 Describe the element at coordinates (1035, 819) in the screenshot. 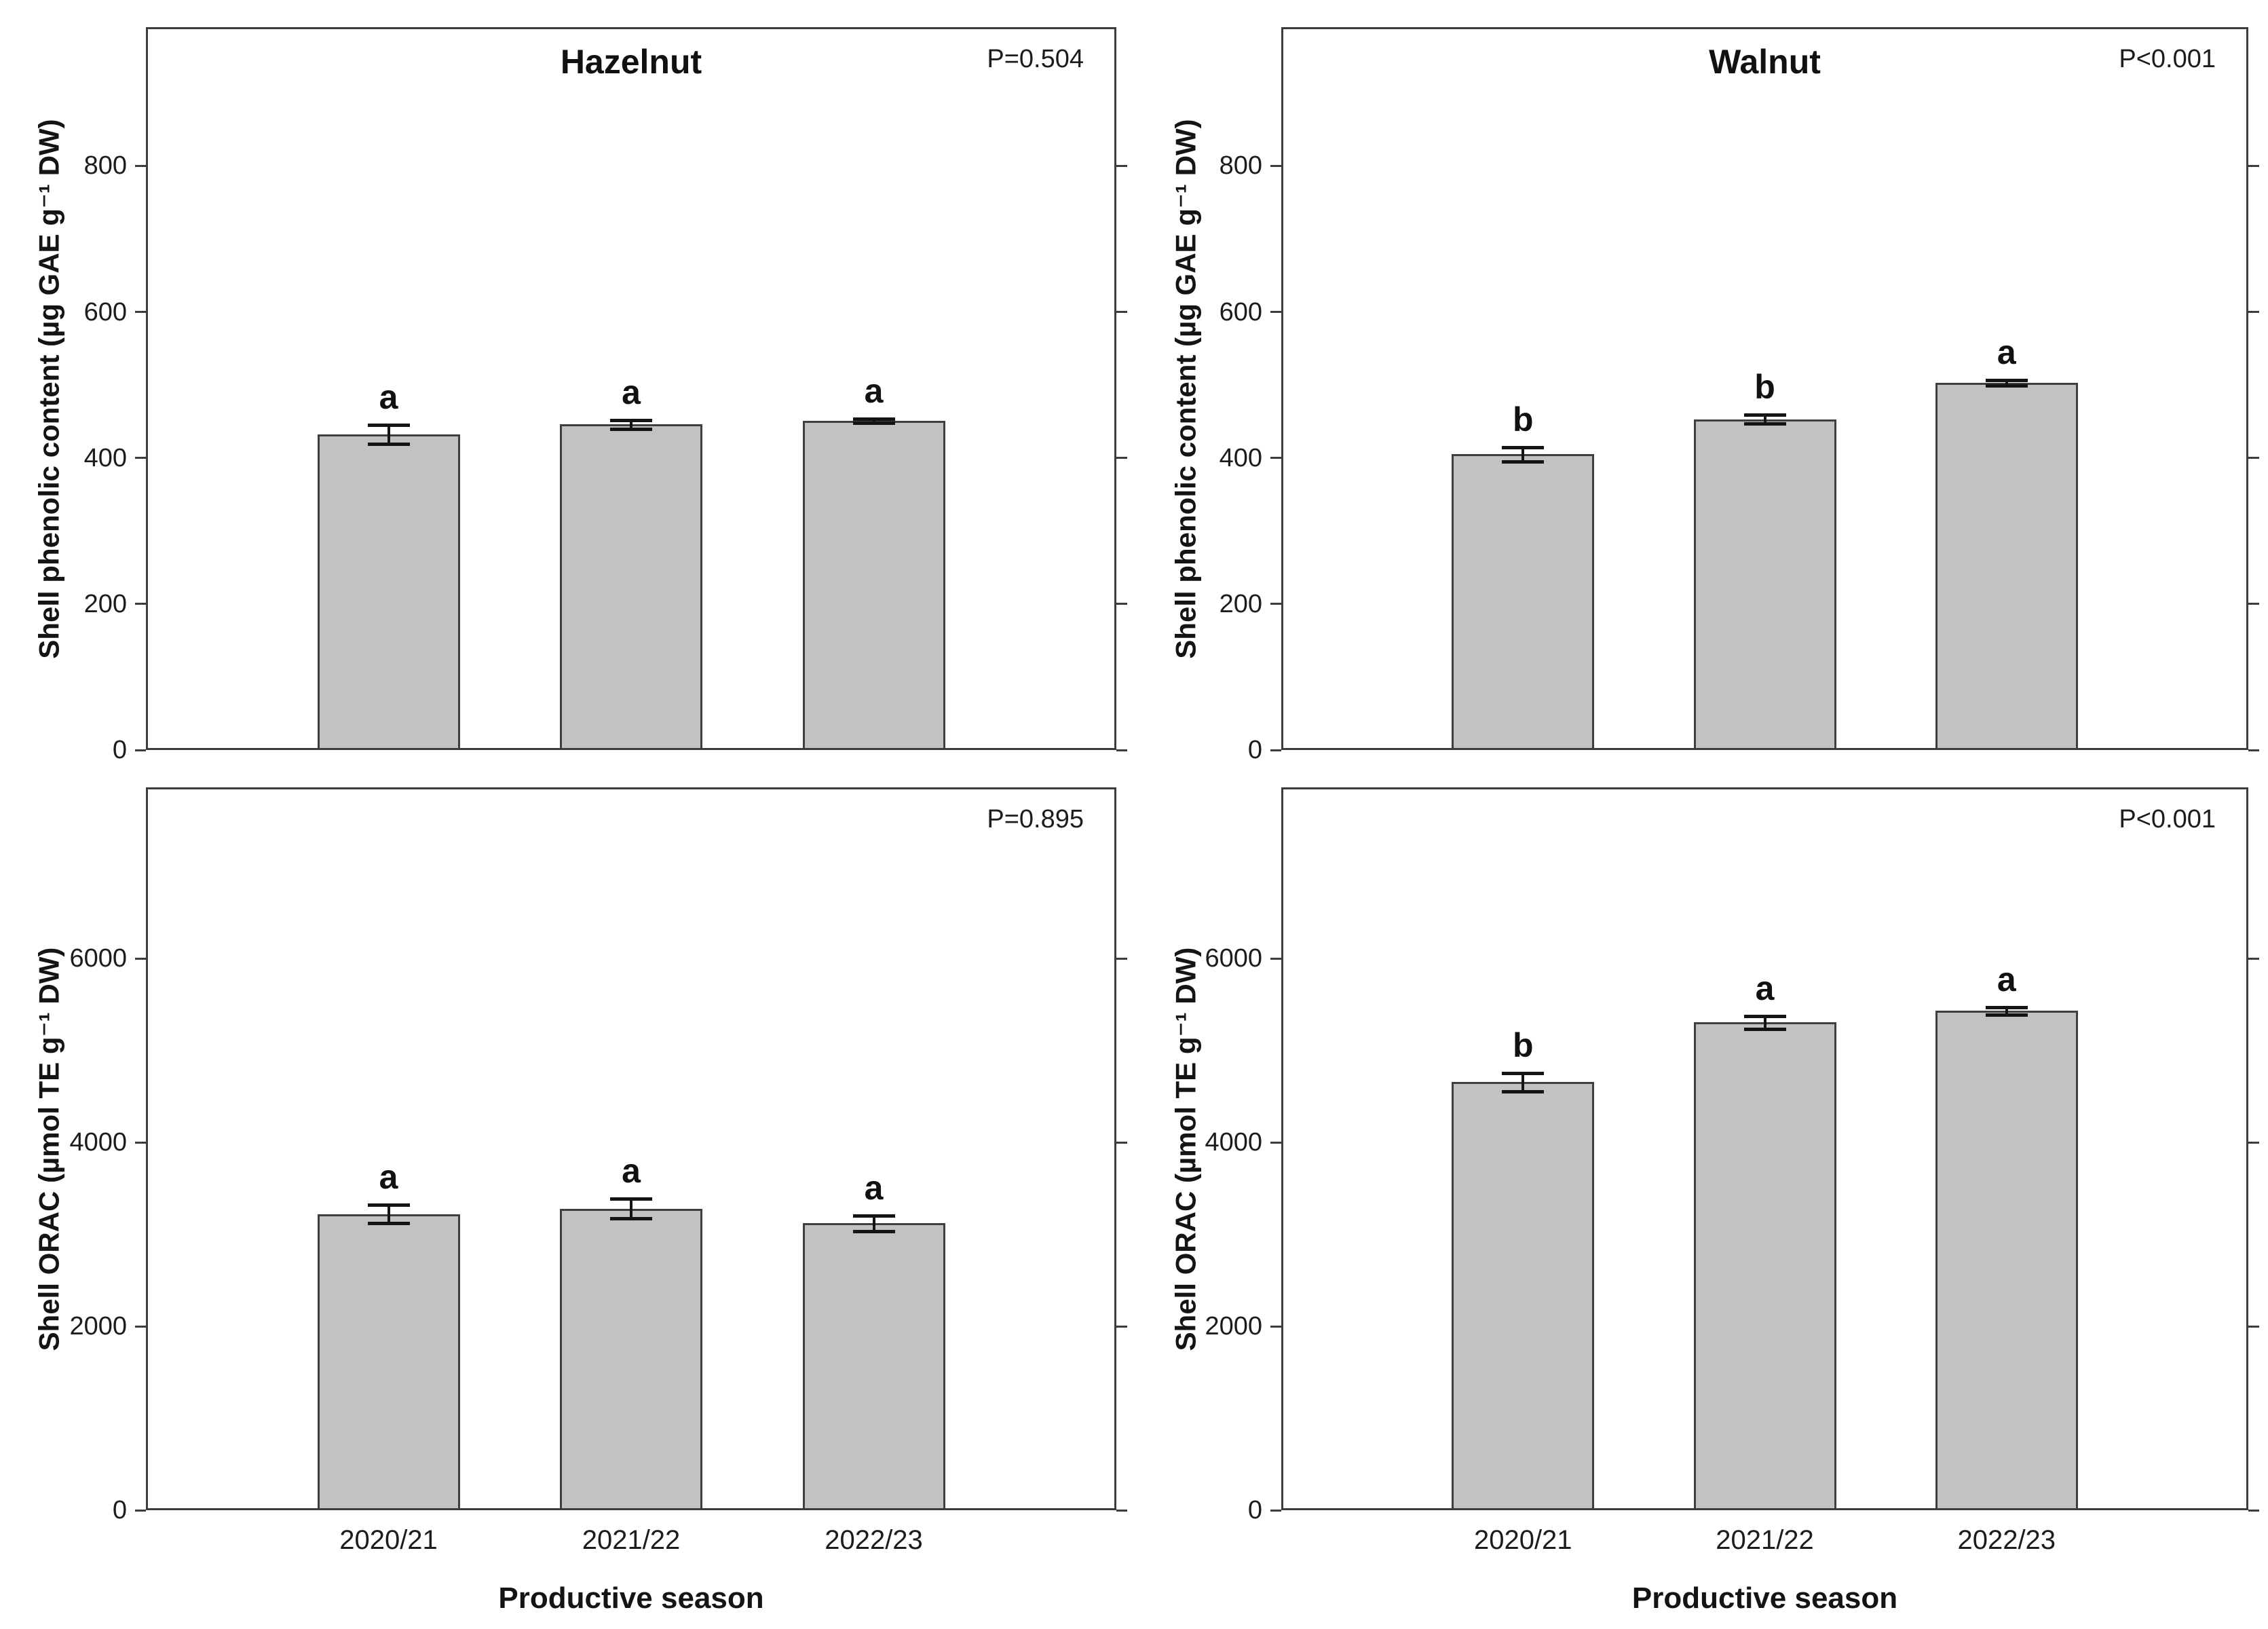

I see `p-value-label: P=0.895` at that location.